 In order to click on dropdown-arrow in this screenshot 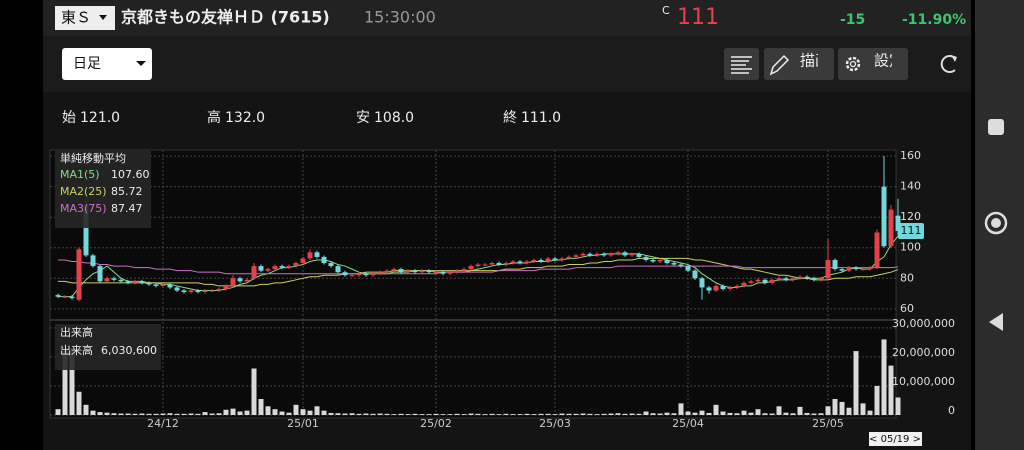, I will do `click(141, 63)`.